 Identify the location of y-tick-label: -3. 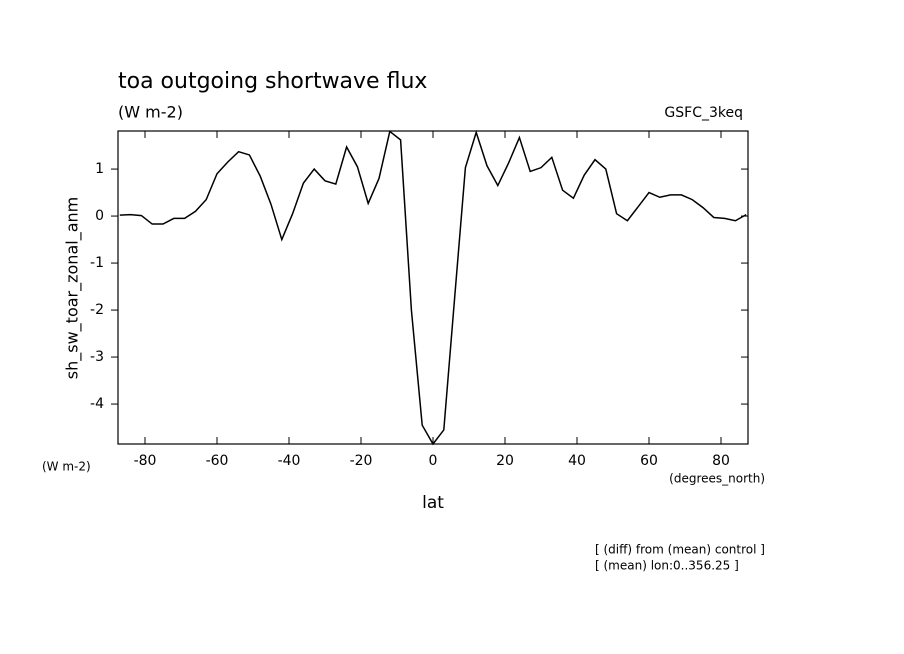
(97, 357).